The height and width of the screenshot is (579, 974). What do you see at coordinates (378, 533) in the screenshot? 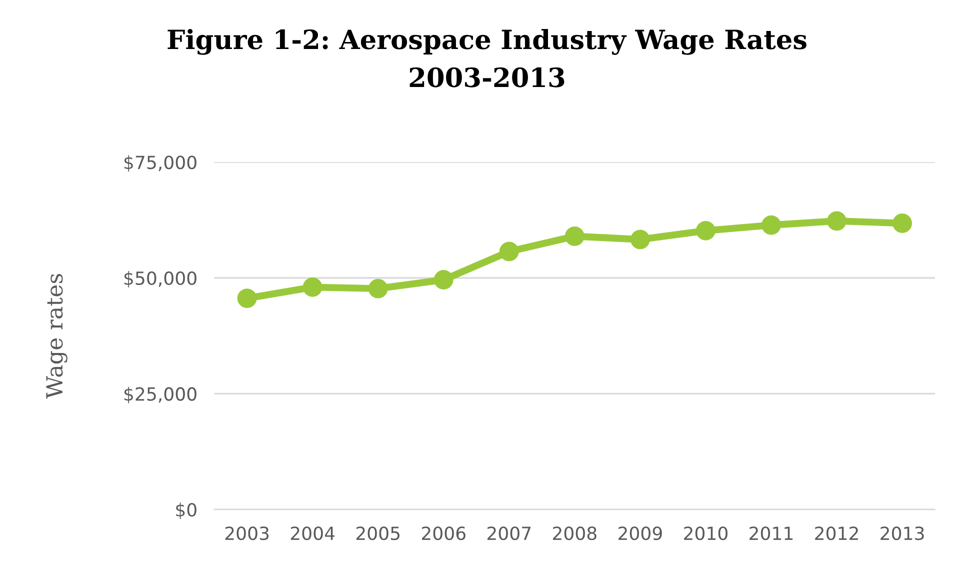
I see `x-tick-label: 2005` at bounding box center [378, 533].